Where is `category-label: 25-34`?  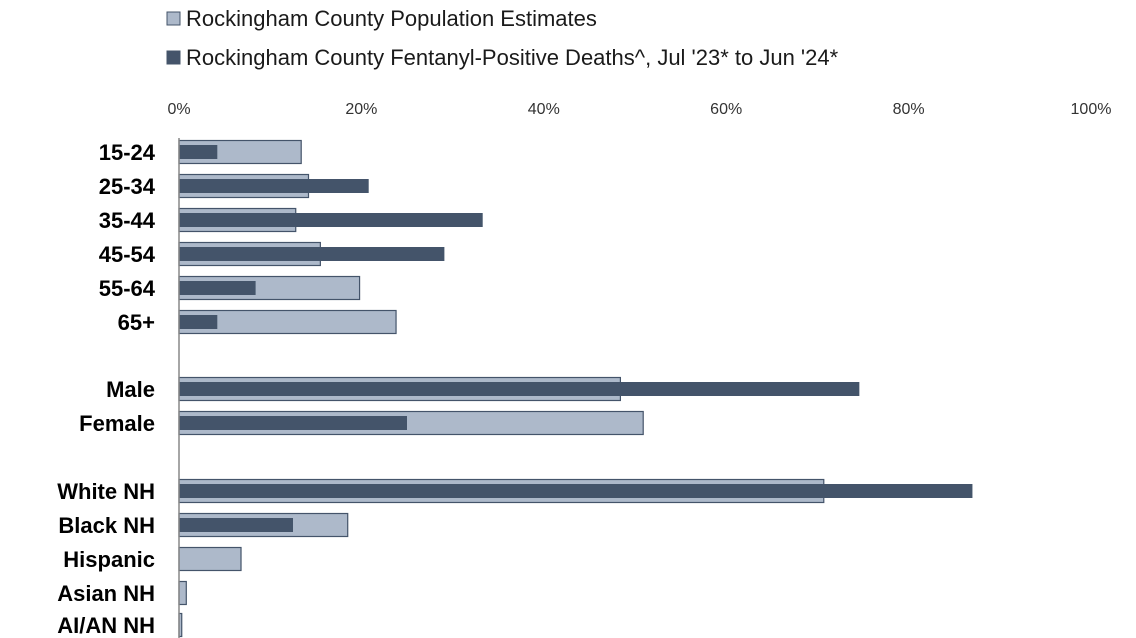
category-label: 25-34 is located at coordinates (127, 186).